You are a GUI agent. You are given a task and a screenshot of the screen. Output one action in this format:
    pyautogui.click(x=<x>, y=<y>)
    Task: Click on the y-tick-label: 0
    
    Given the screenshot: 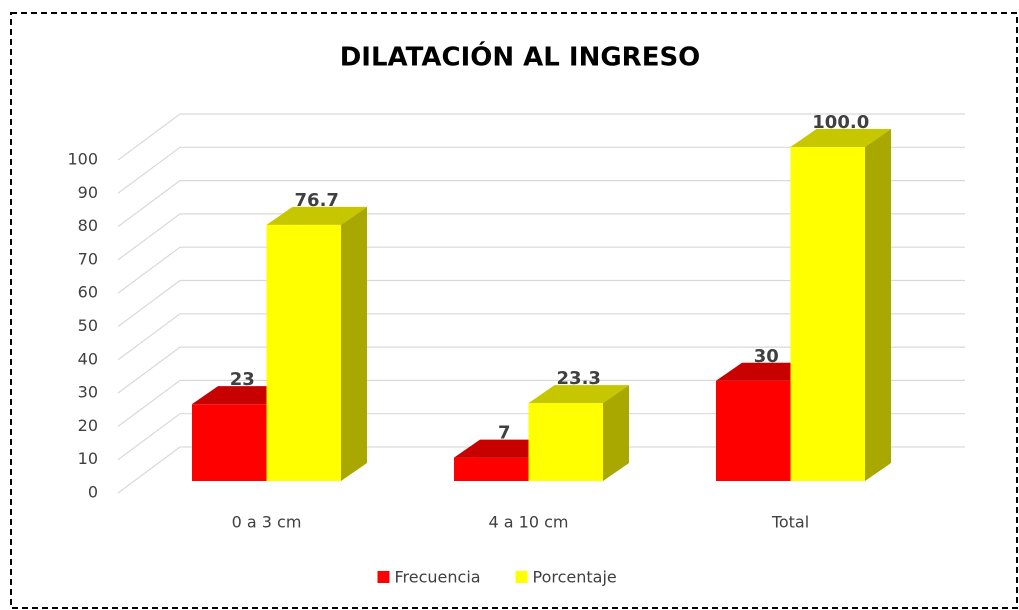 What is the action you would take?
    pyautogui.click(x=93, y=492)
    